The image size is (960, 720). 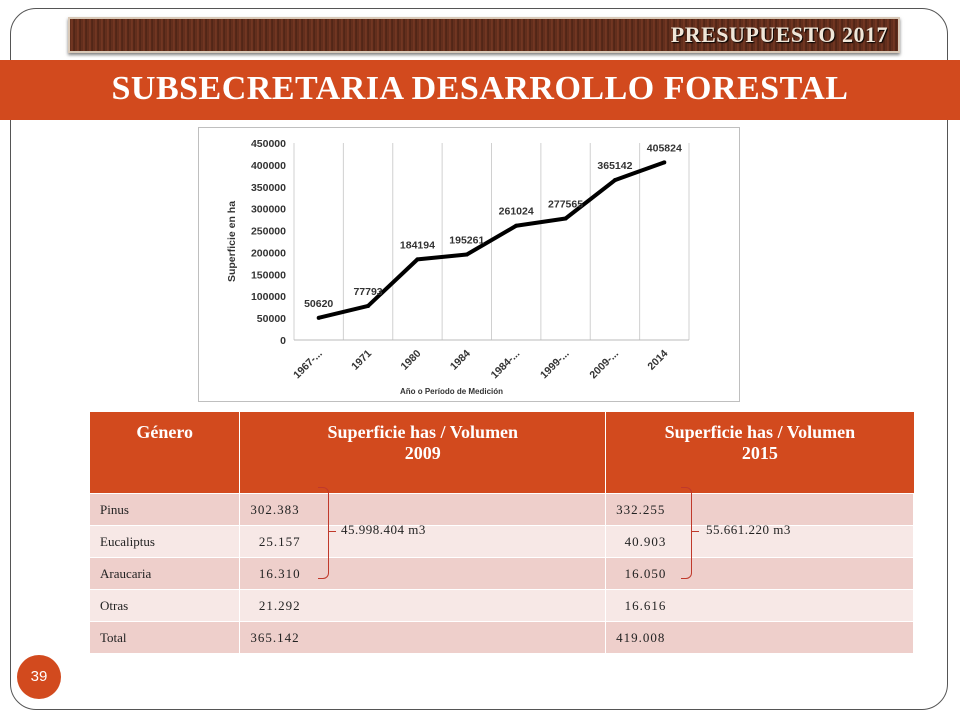 What do you see at coordinates (695, 531) in the screenshot?
I see `brace-2015-tick` at bounding box center [695, 531].